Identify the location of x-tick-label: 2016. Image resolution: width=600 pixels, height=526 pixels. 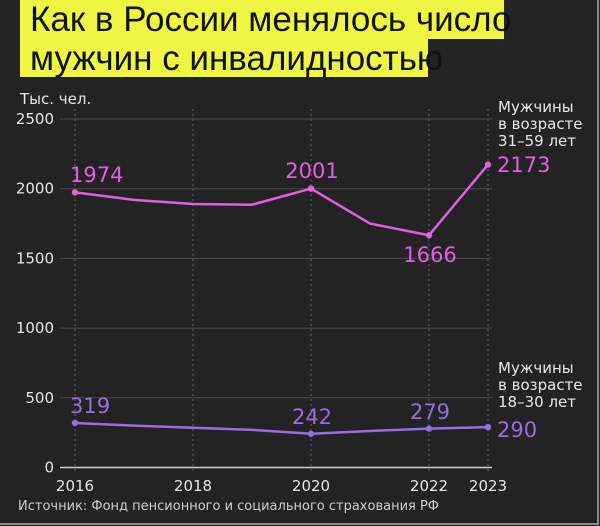
(75, 486).